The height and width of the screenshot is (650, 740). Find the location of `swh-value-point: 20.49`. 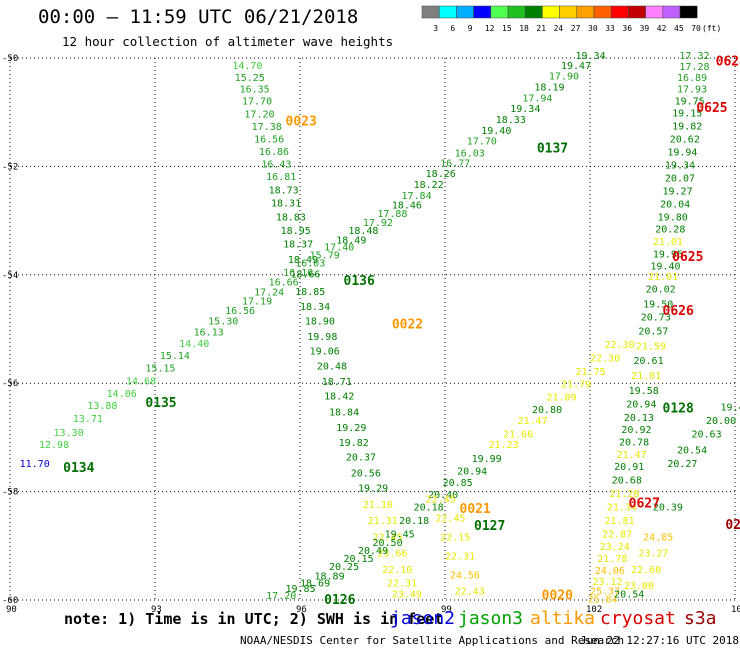

swh-value-point: 20.49 is located at coordinates (373, 551).